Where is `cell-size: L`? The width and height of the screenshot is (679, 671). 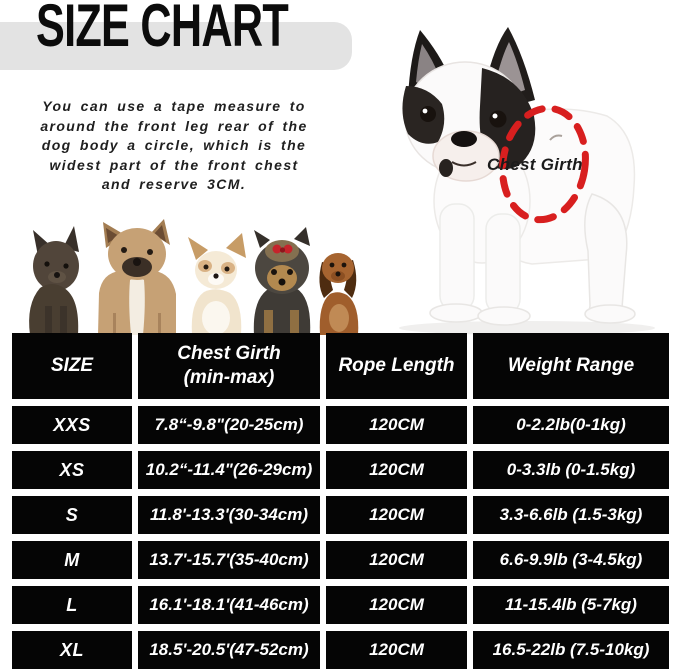 cell-size: L is located at coordinates (72, 605).